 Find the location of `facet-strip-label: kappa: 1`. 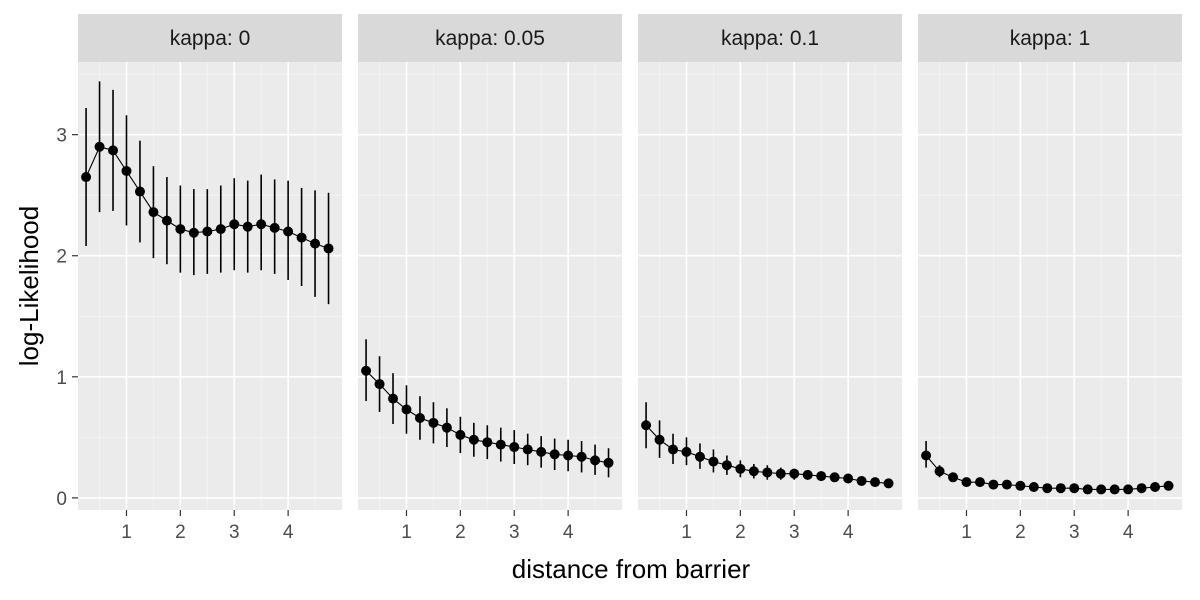

facet-strip-label: kappa: 1 is located at coordinates (1050, 38).